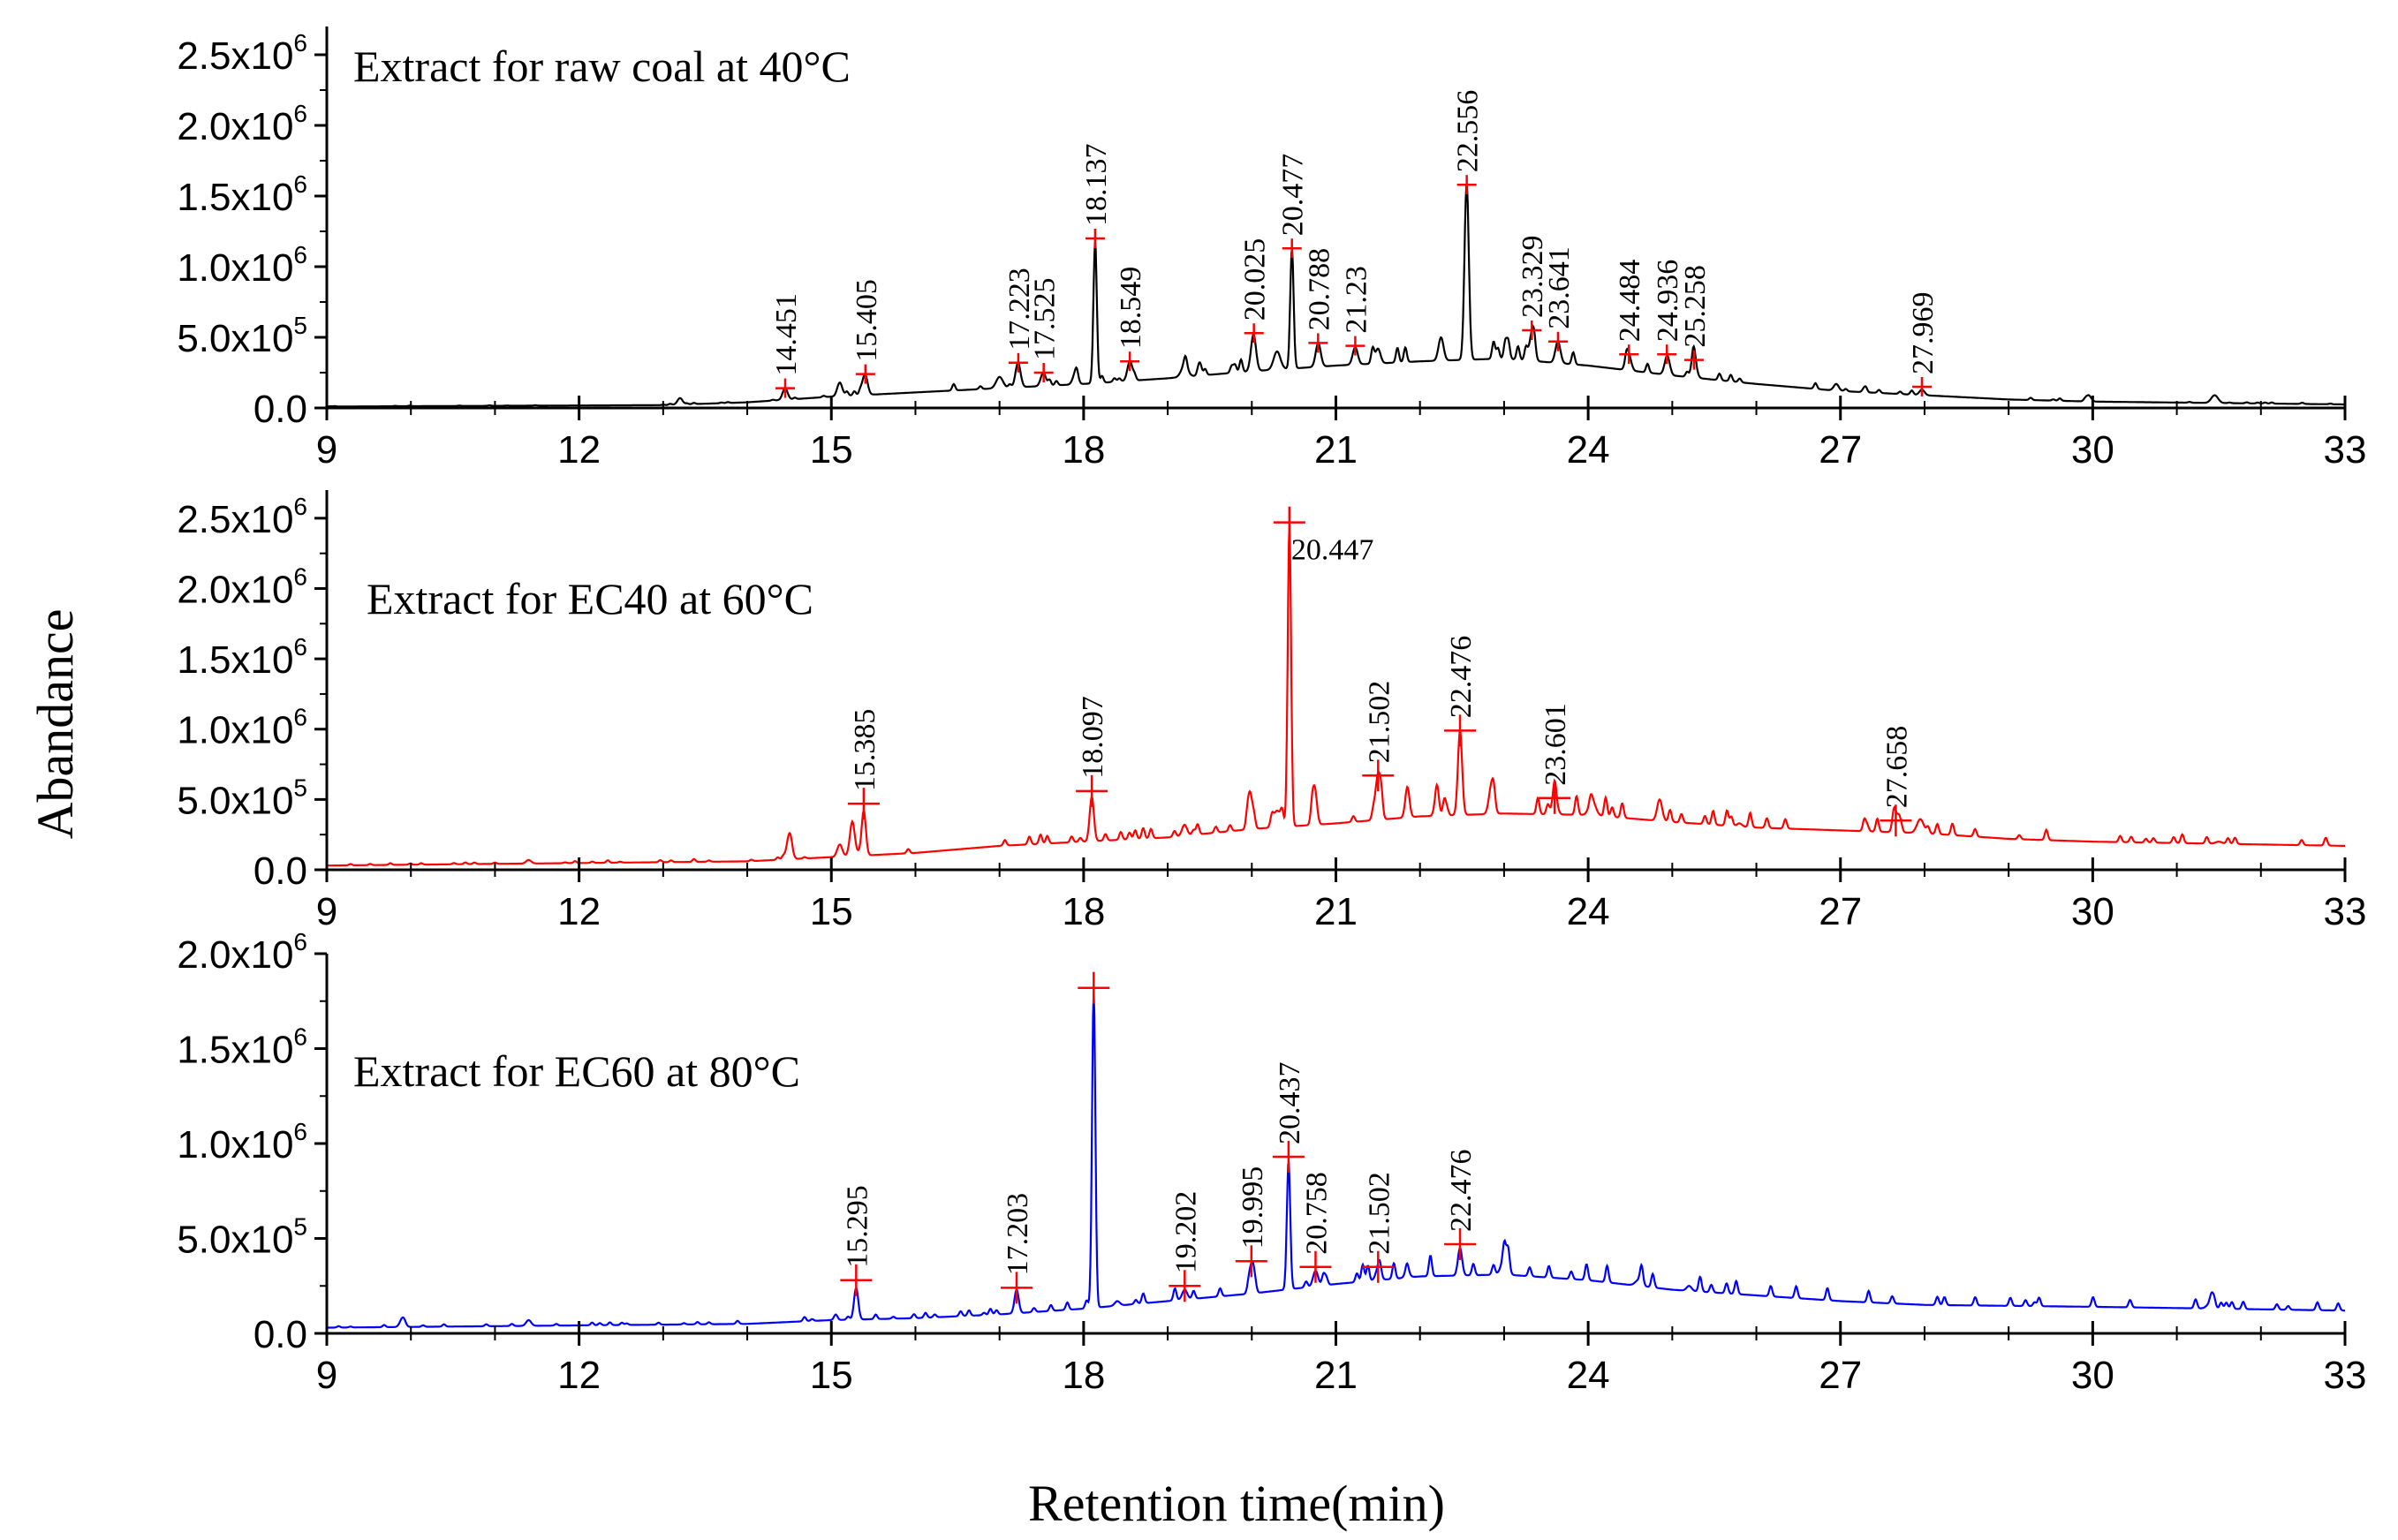 The height and width of the screenshot is (1540, 2398). I want to click on y-axis-title: Abandance, so click(55, 724).